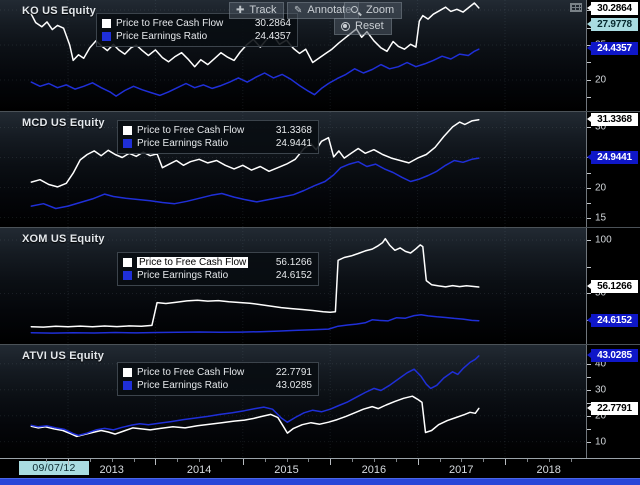  Describe the element at coordinates (293, 143) in the screenshot. I see `legend-value: 24.9441` at that location.